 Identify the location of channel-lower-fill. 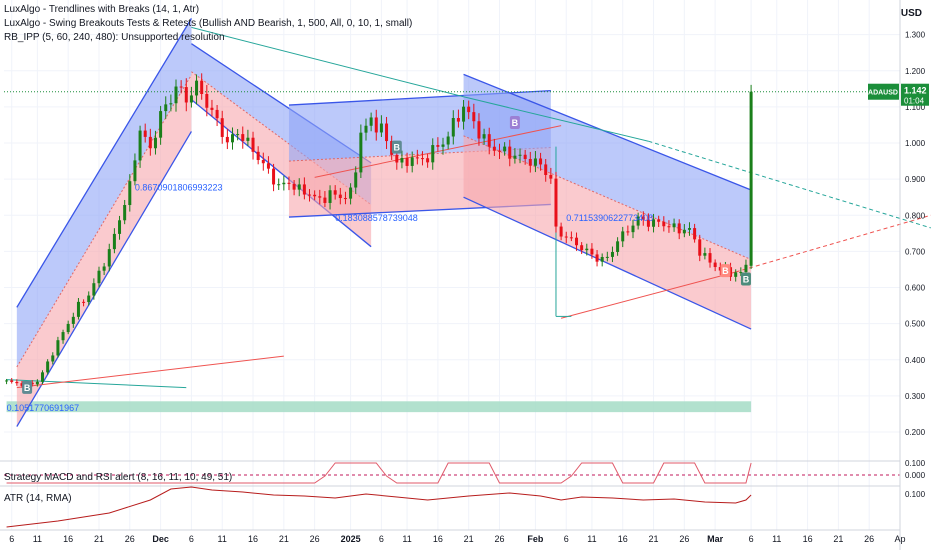
(104, 250).